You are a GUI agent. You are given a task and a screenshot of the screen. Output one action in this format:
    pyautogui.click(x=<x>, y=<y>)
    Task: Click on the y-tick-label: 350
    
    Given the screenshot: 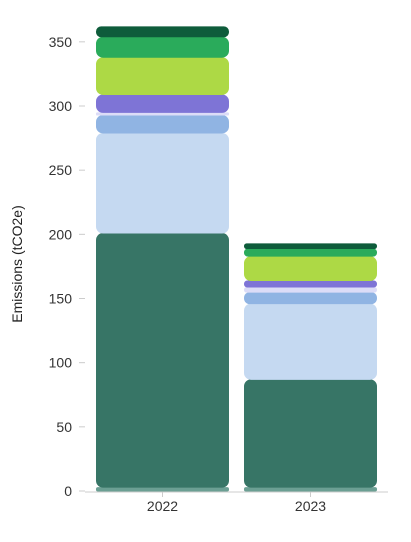 What is the action you would take?
    pyautogui.click(x=61, y=42)
    